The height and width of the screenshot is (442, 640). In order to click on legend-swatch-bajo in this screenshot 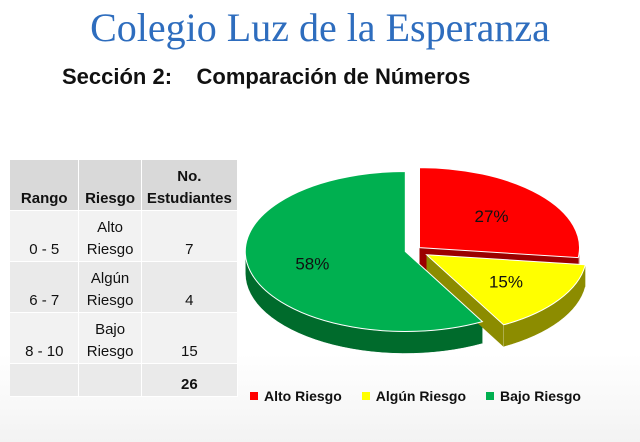, I will do `click(490, 396)`.